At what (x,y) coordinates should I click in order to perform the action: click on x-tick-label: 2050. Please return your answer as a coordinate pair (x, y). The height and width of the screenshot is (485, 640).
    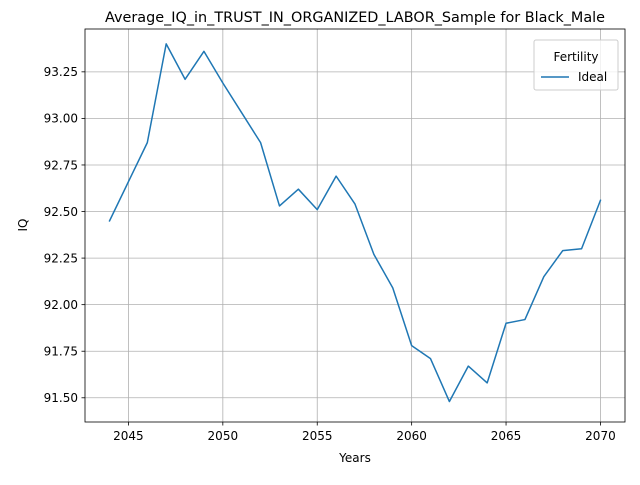
    Looking at the image, I should click on (223, 436).